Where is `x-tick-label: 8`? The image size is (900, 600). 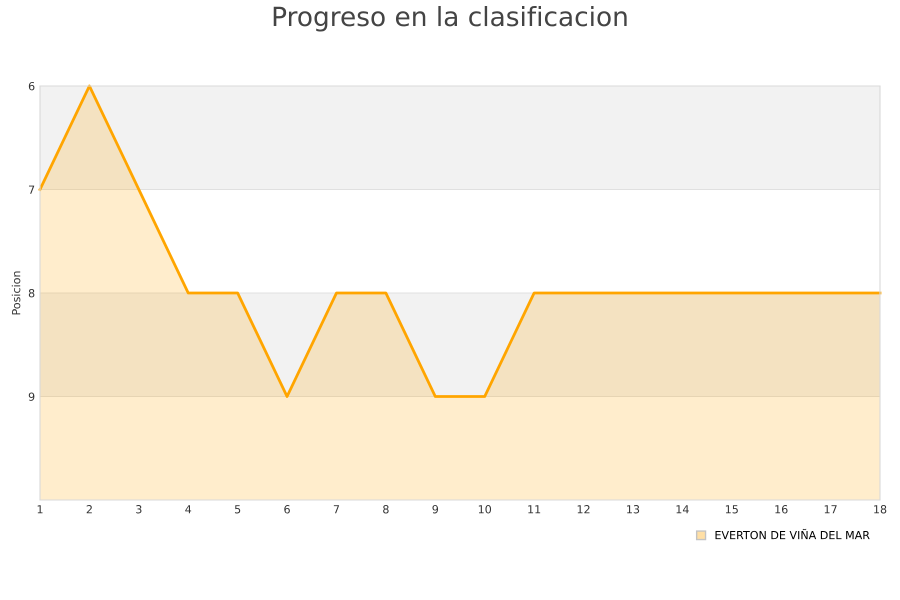
x-tick-label: 8 is located at coordinates (386, 509).